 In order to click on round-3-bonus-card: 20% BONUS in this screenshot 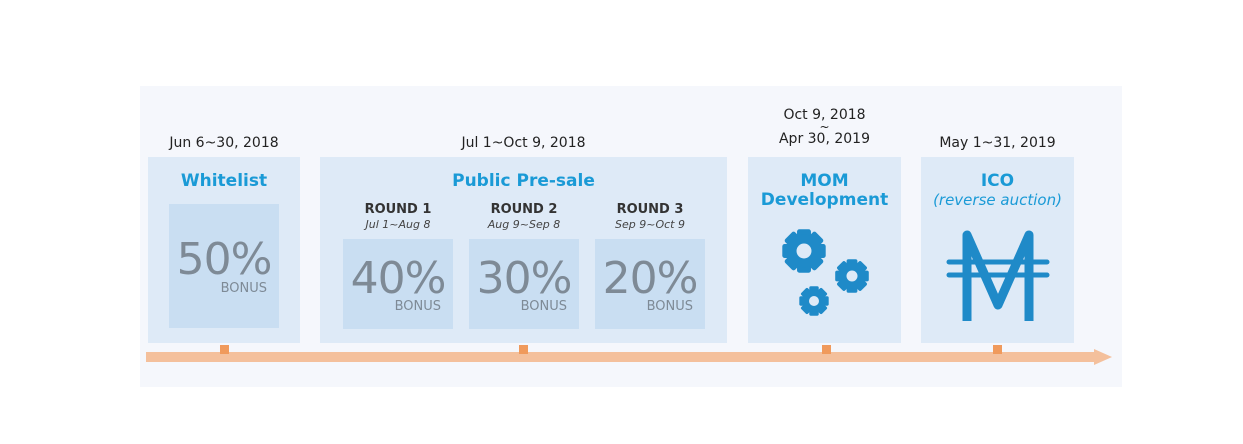, I will do `click(650, 284)`.